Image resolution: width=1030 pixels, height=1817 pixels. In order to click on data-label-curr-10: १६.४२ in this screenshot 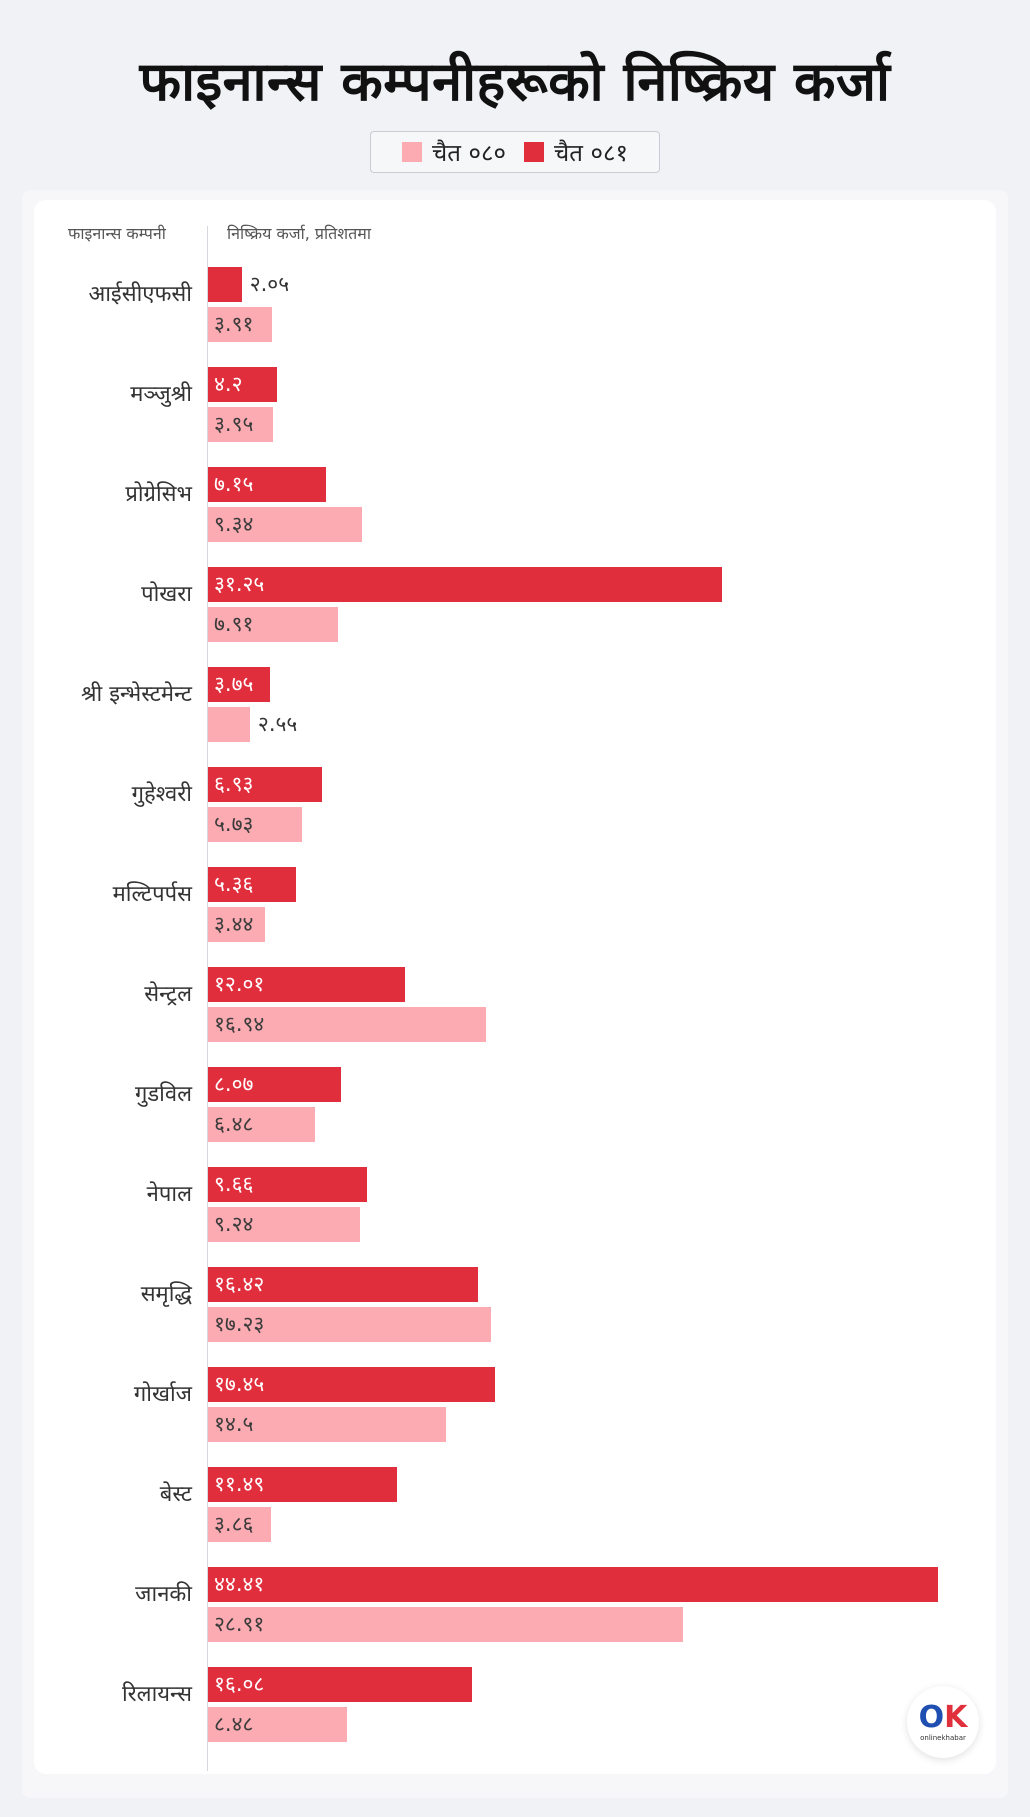, I will do `click(239, 1284)`.